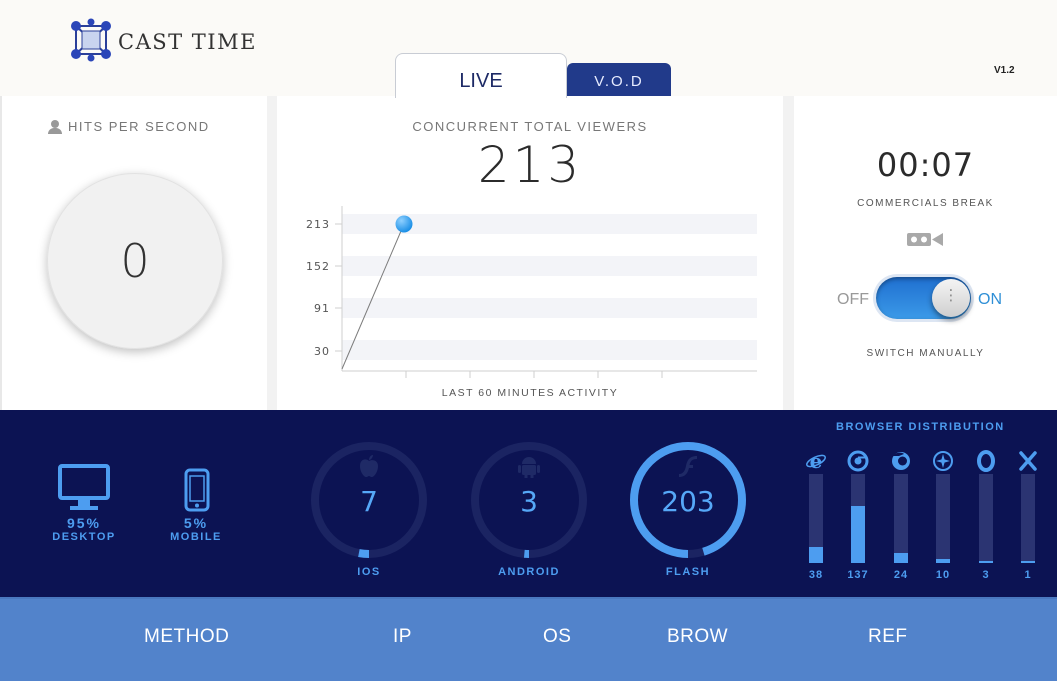 The image size is (1057, 681). Describe the element at coordinates (187, 42) in the screenshot. I see `brand-name: CAST TIME` at that location.